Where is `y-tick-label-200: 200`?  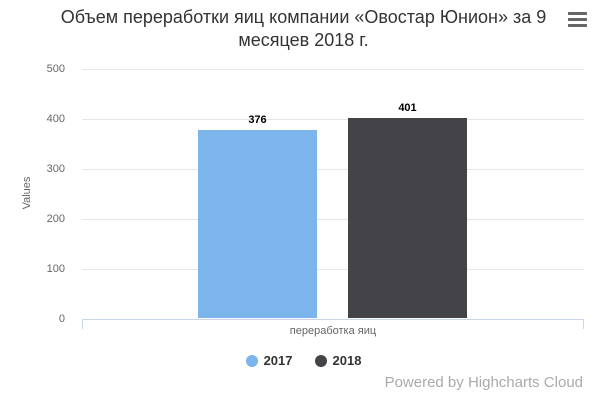
y-tick-label-200: 200 is located at coordinates (55, 219).